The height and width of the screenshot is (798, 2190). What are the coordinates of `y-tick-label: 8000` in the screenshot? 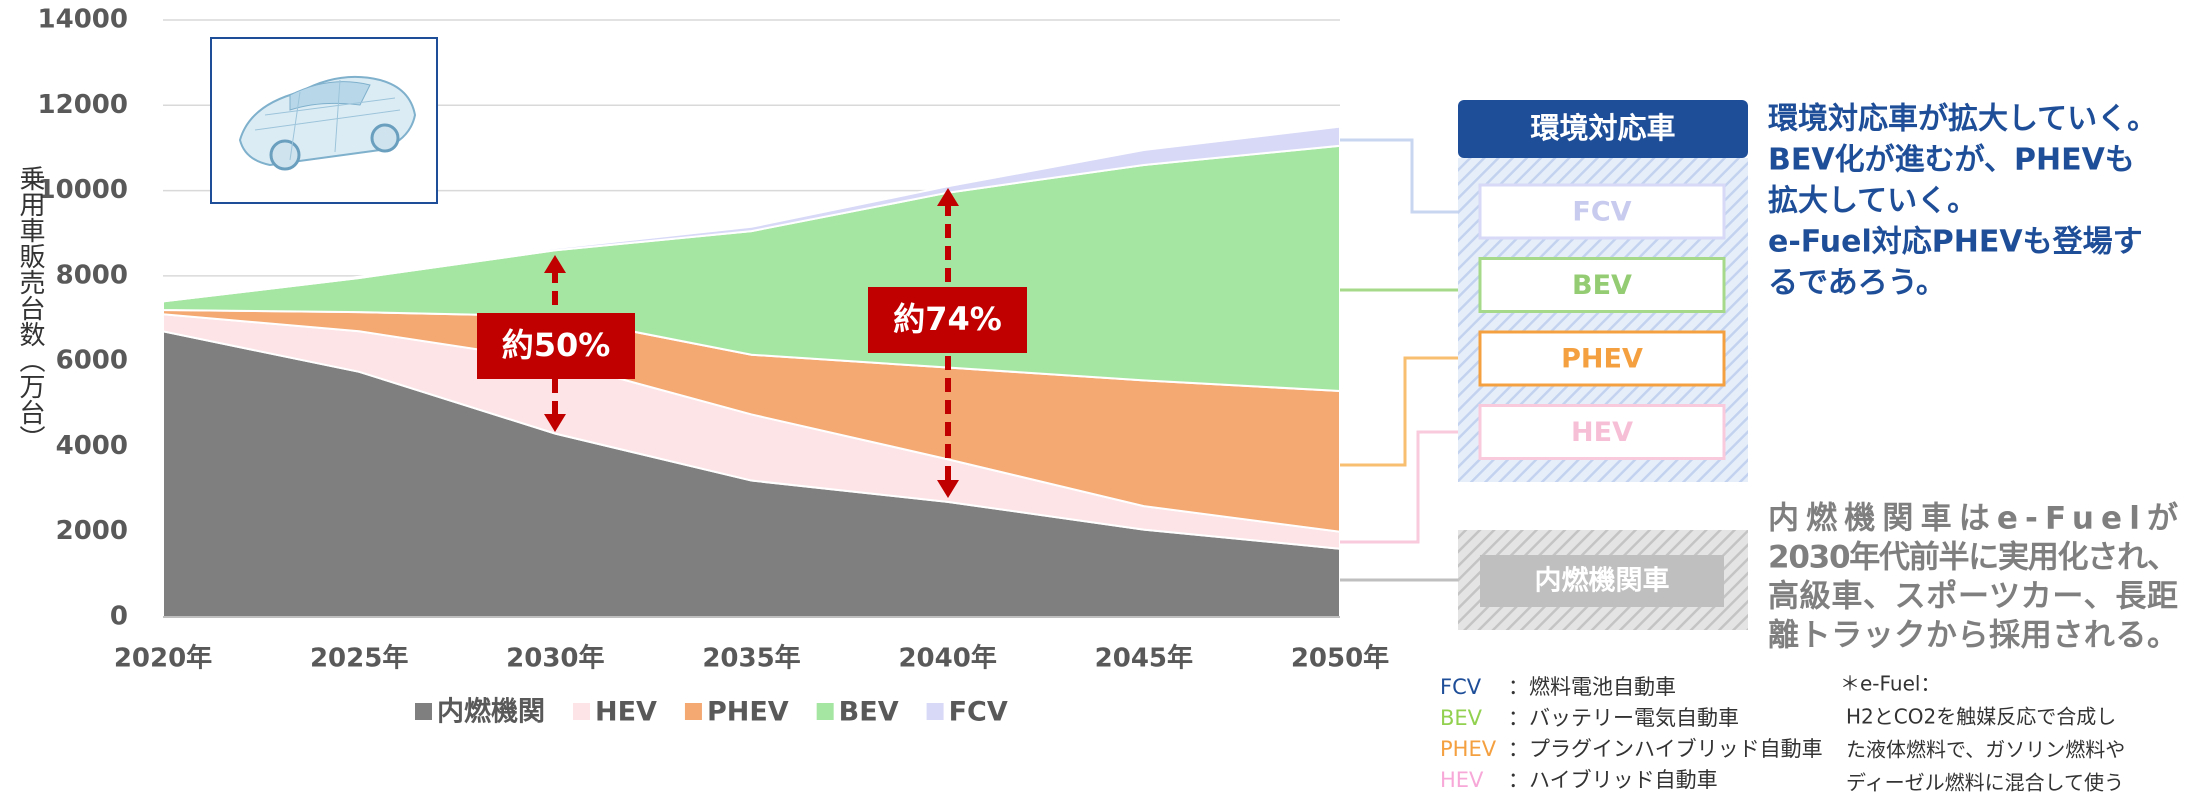 It's located at (92, 275).